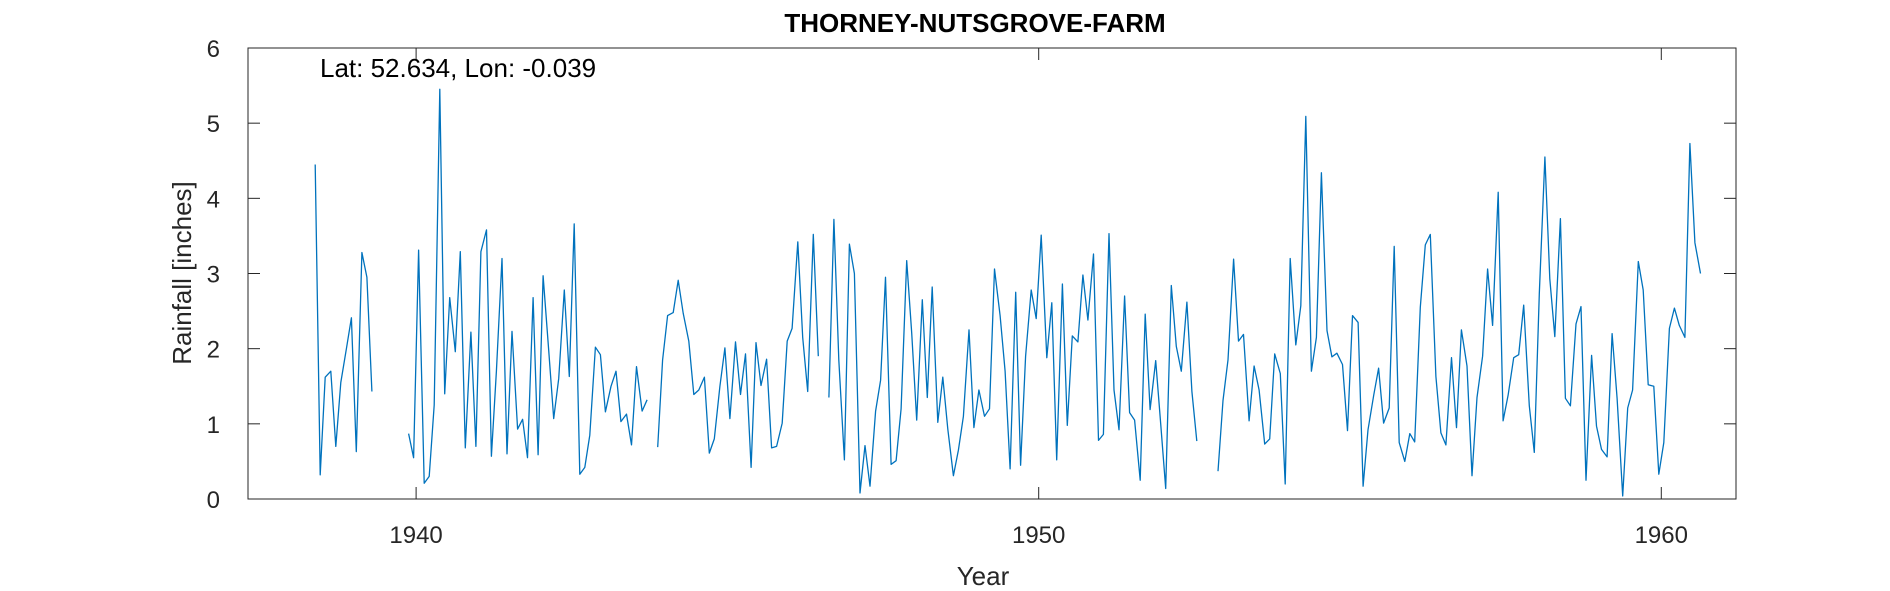  What do you see at coordinates (415, 535) in the screenshot?
I see `x-tick-label: 1940` at bounding box center [415, 535].